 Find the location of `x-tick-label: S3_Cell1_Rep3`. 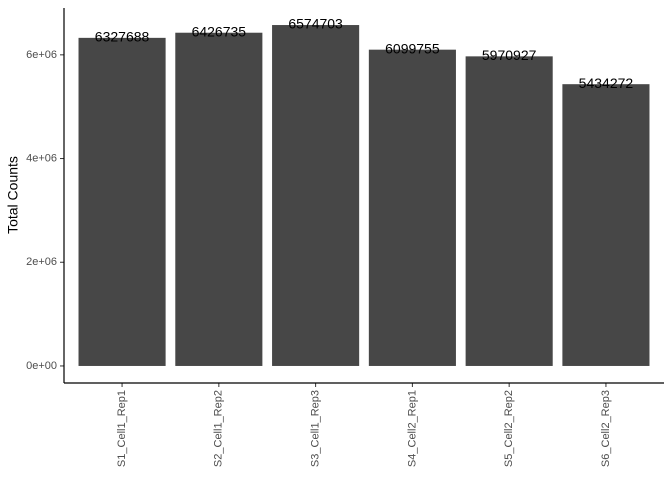

x-tick-label: S3_Cell1_Rep3 is located at coordinates (316, 428).